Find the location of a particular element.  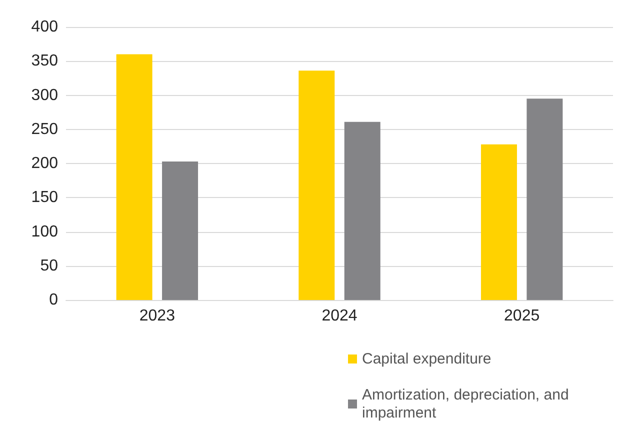

y-tick-label: 100 is located at coordinates (44, 231).